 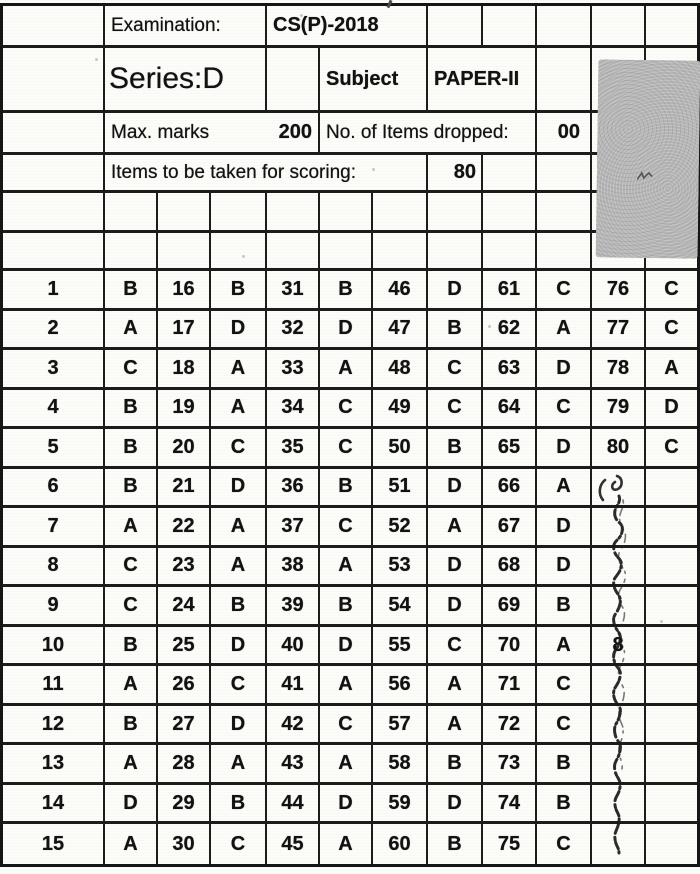 What do you see at coordinates (184, 804) in the screenshot?
I see `question-number-cell: 29` at bounding box center [184, 804].